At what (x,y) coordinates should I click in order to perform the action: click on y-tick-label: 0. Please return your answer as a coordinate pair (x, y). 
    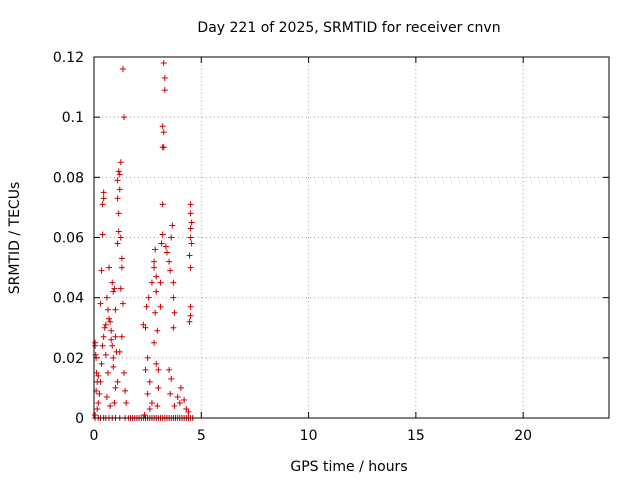
    Looking at the image, I should click on (79, 419).